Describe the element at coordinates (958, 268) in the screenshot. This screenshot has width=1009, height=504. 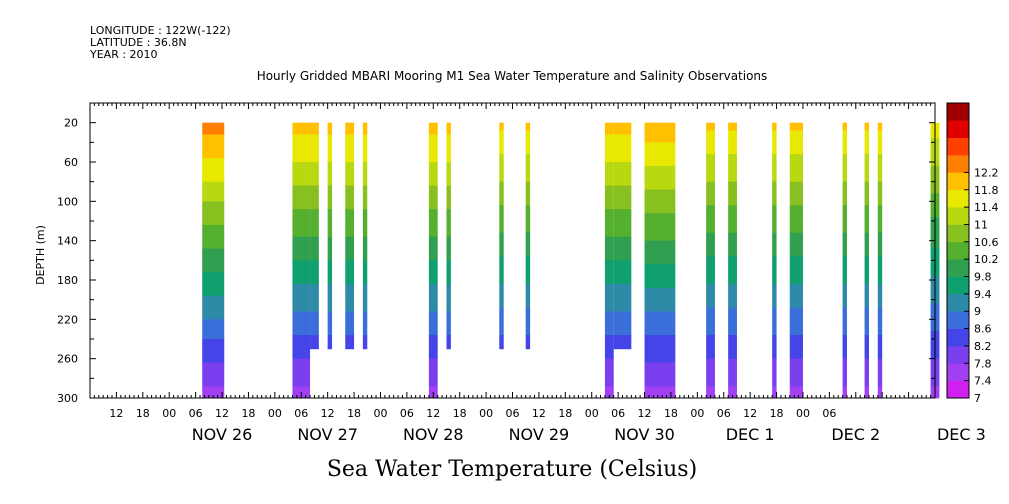
I see `colorbar-swatch` at that location.